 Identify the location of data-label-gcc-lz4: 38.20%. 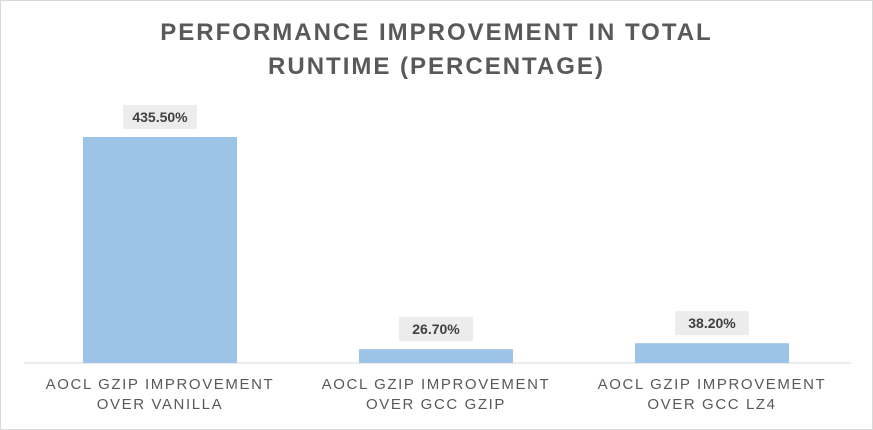
(712, 323).